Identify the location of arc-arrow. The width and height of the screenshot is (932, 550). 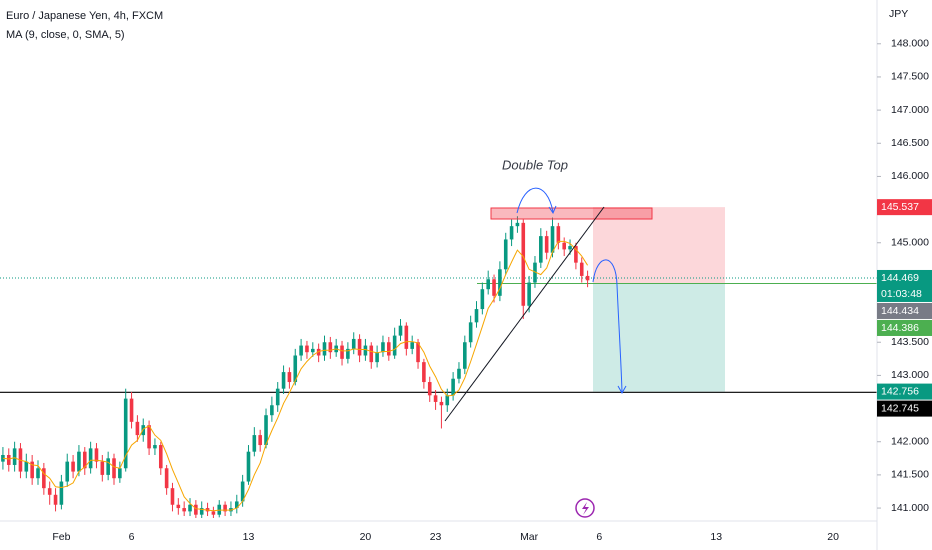
(607, 326).